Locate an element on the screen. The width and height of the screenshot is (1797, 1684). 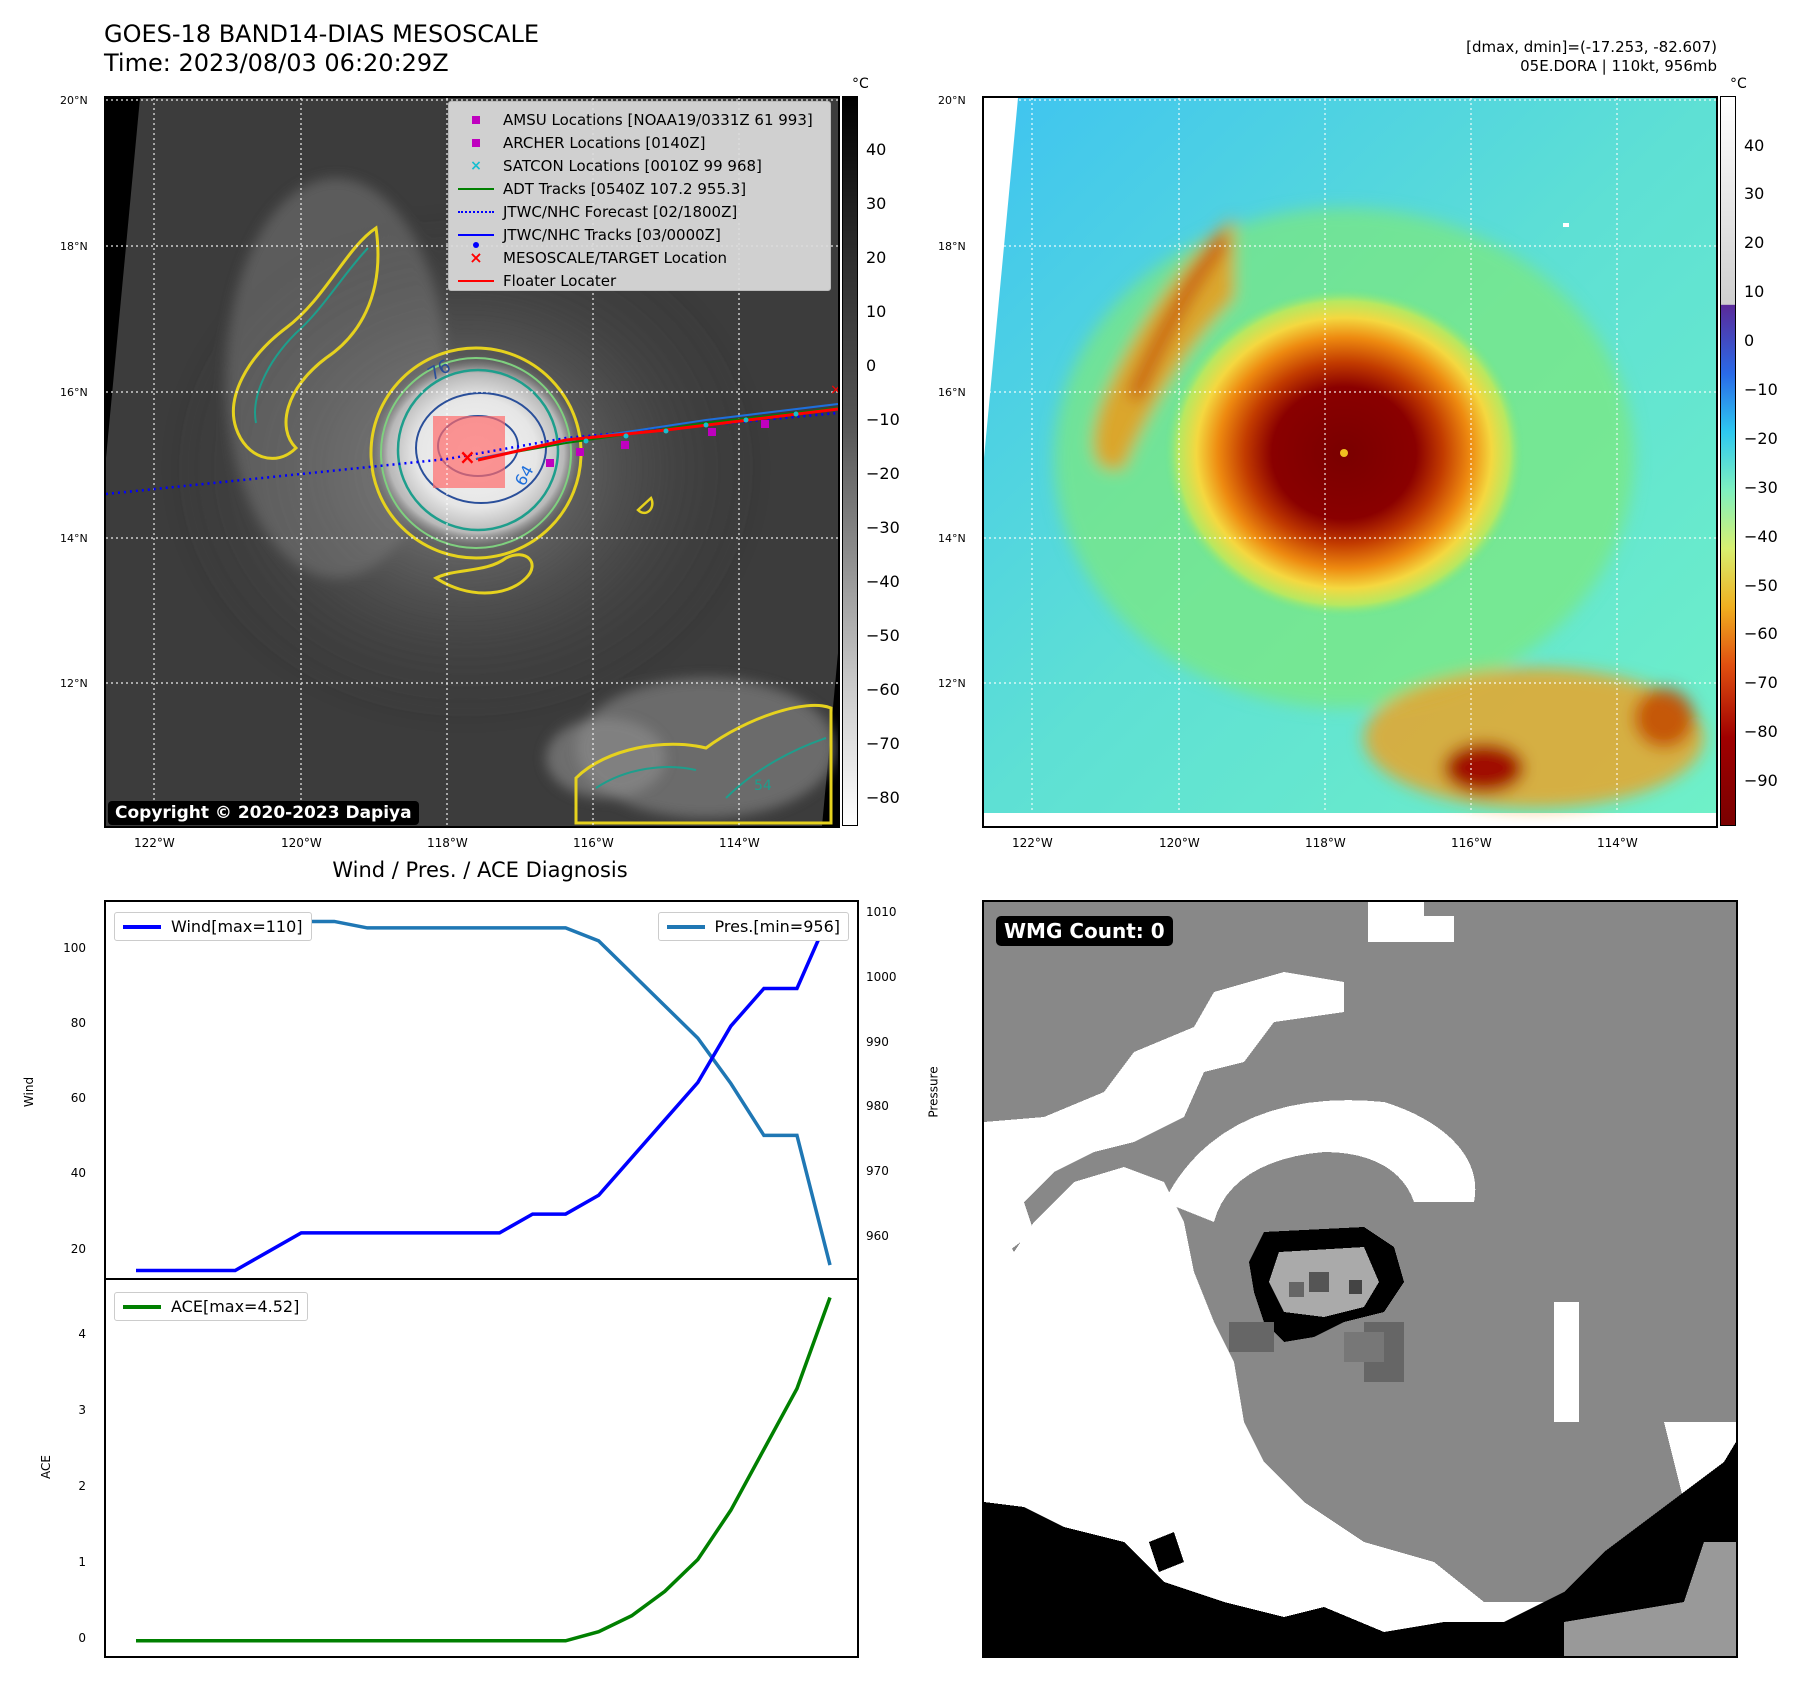
color-cbar-tick: −80 is located at coordinates (1761, 731).